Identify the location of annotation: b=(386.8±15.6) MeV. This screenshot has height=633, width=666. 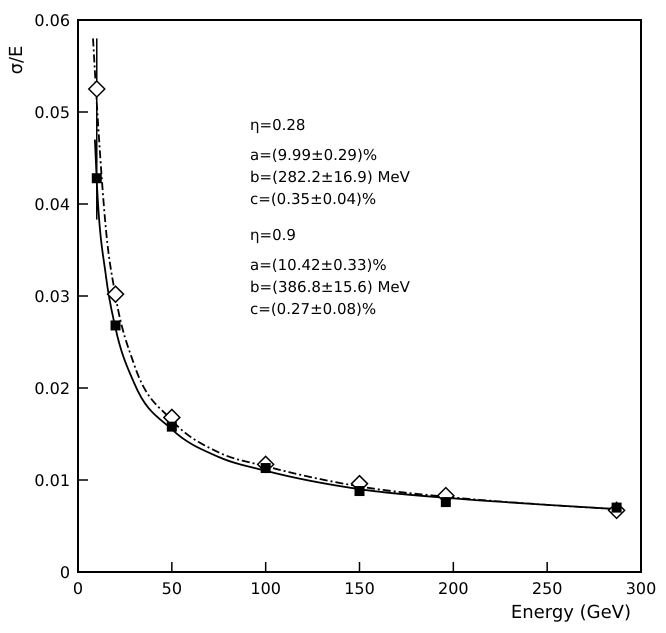
(330, 287).